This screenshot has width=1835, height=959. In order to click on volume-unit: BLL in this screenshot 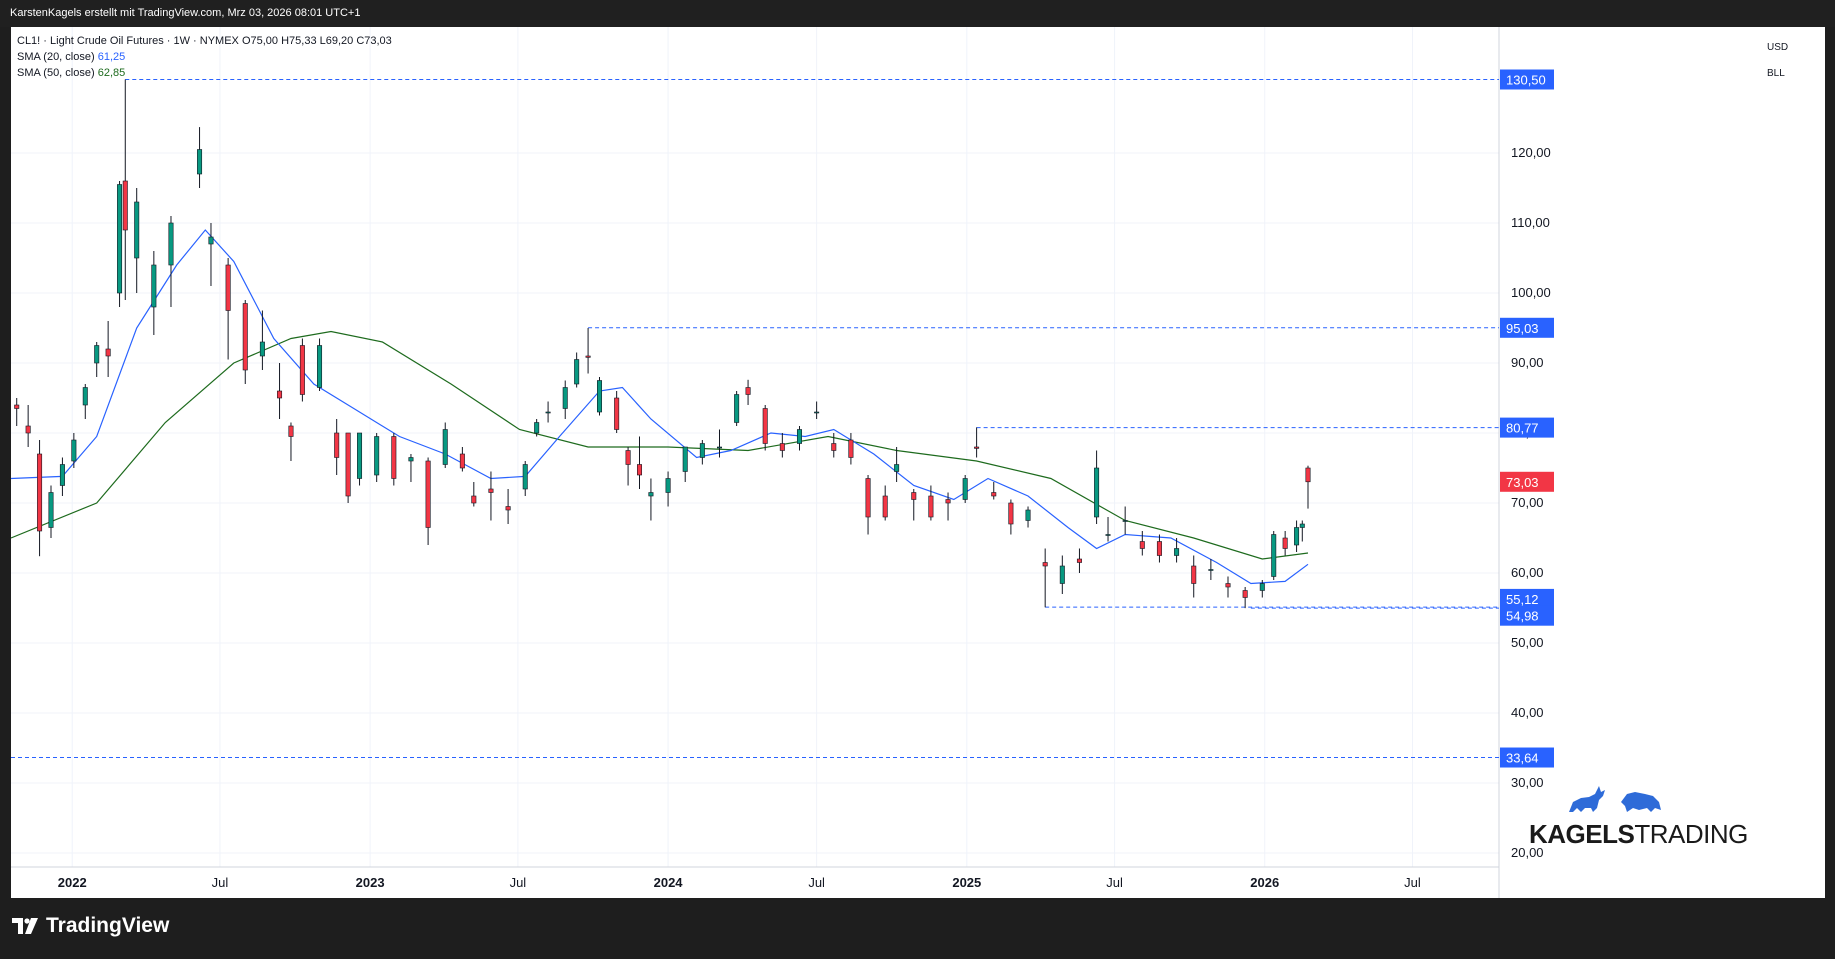, I will do `click(1776, 73)`.